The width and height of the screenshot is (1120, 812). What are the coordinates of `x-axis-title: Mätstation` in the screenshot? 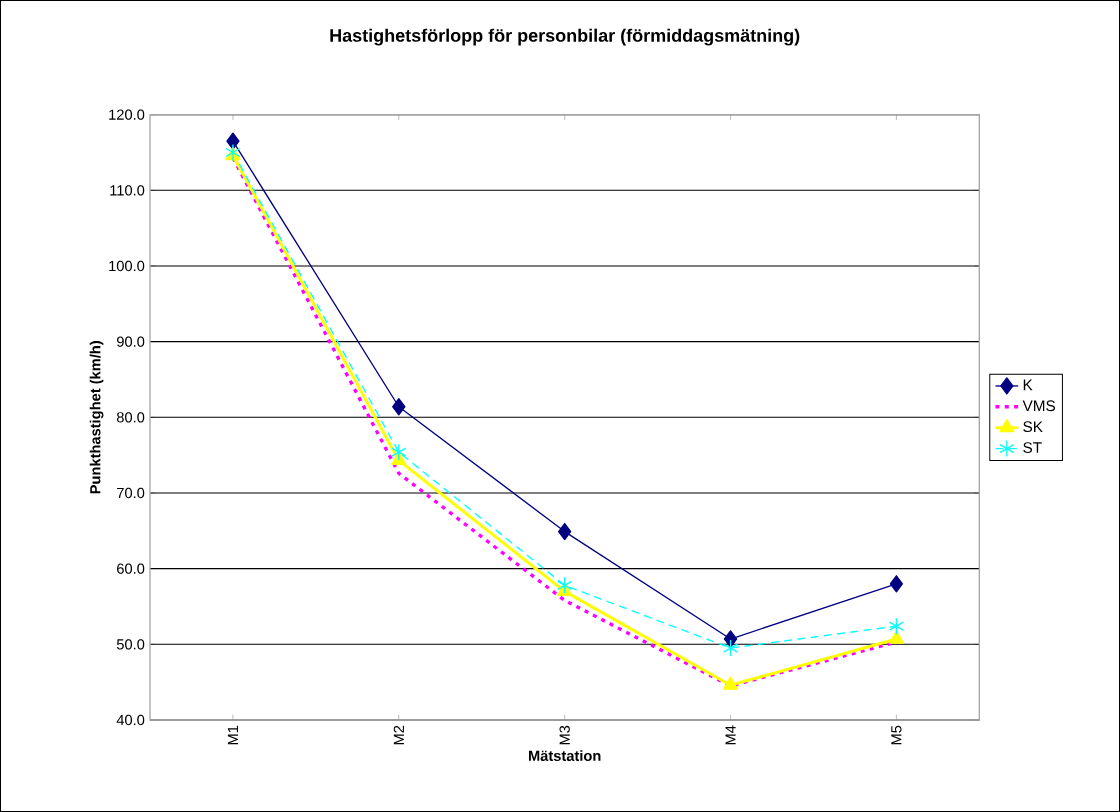 It's located at (564, 755).